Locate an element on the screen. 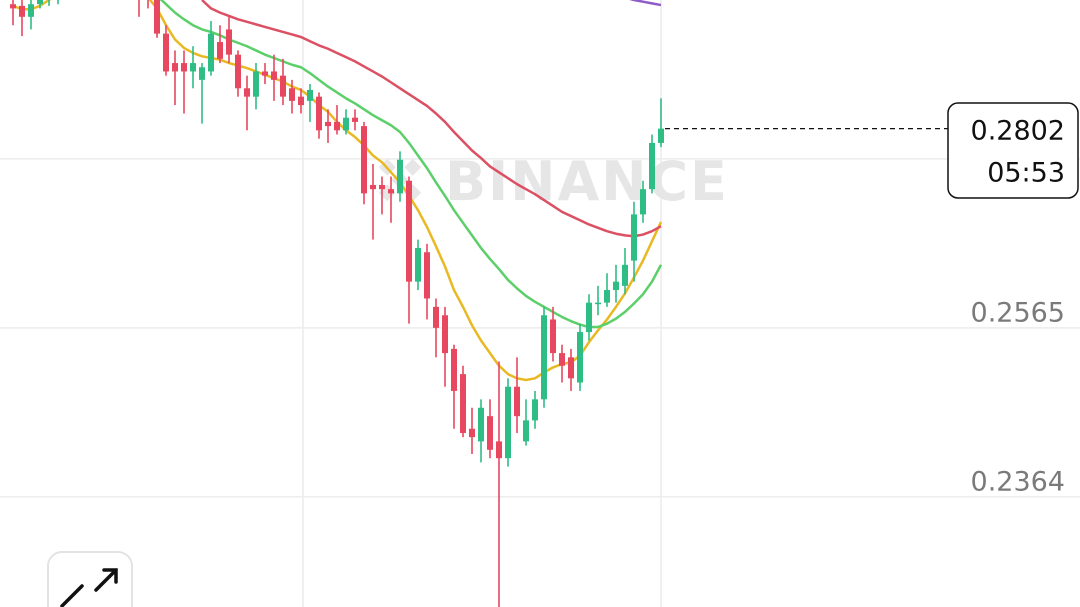  last-price: 0.2802 is located at coordinates (1018, 131).